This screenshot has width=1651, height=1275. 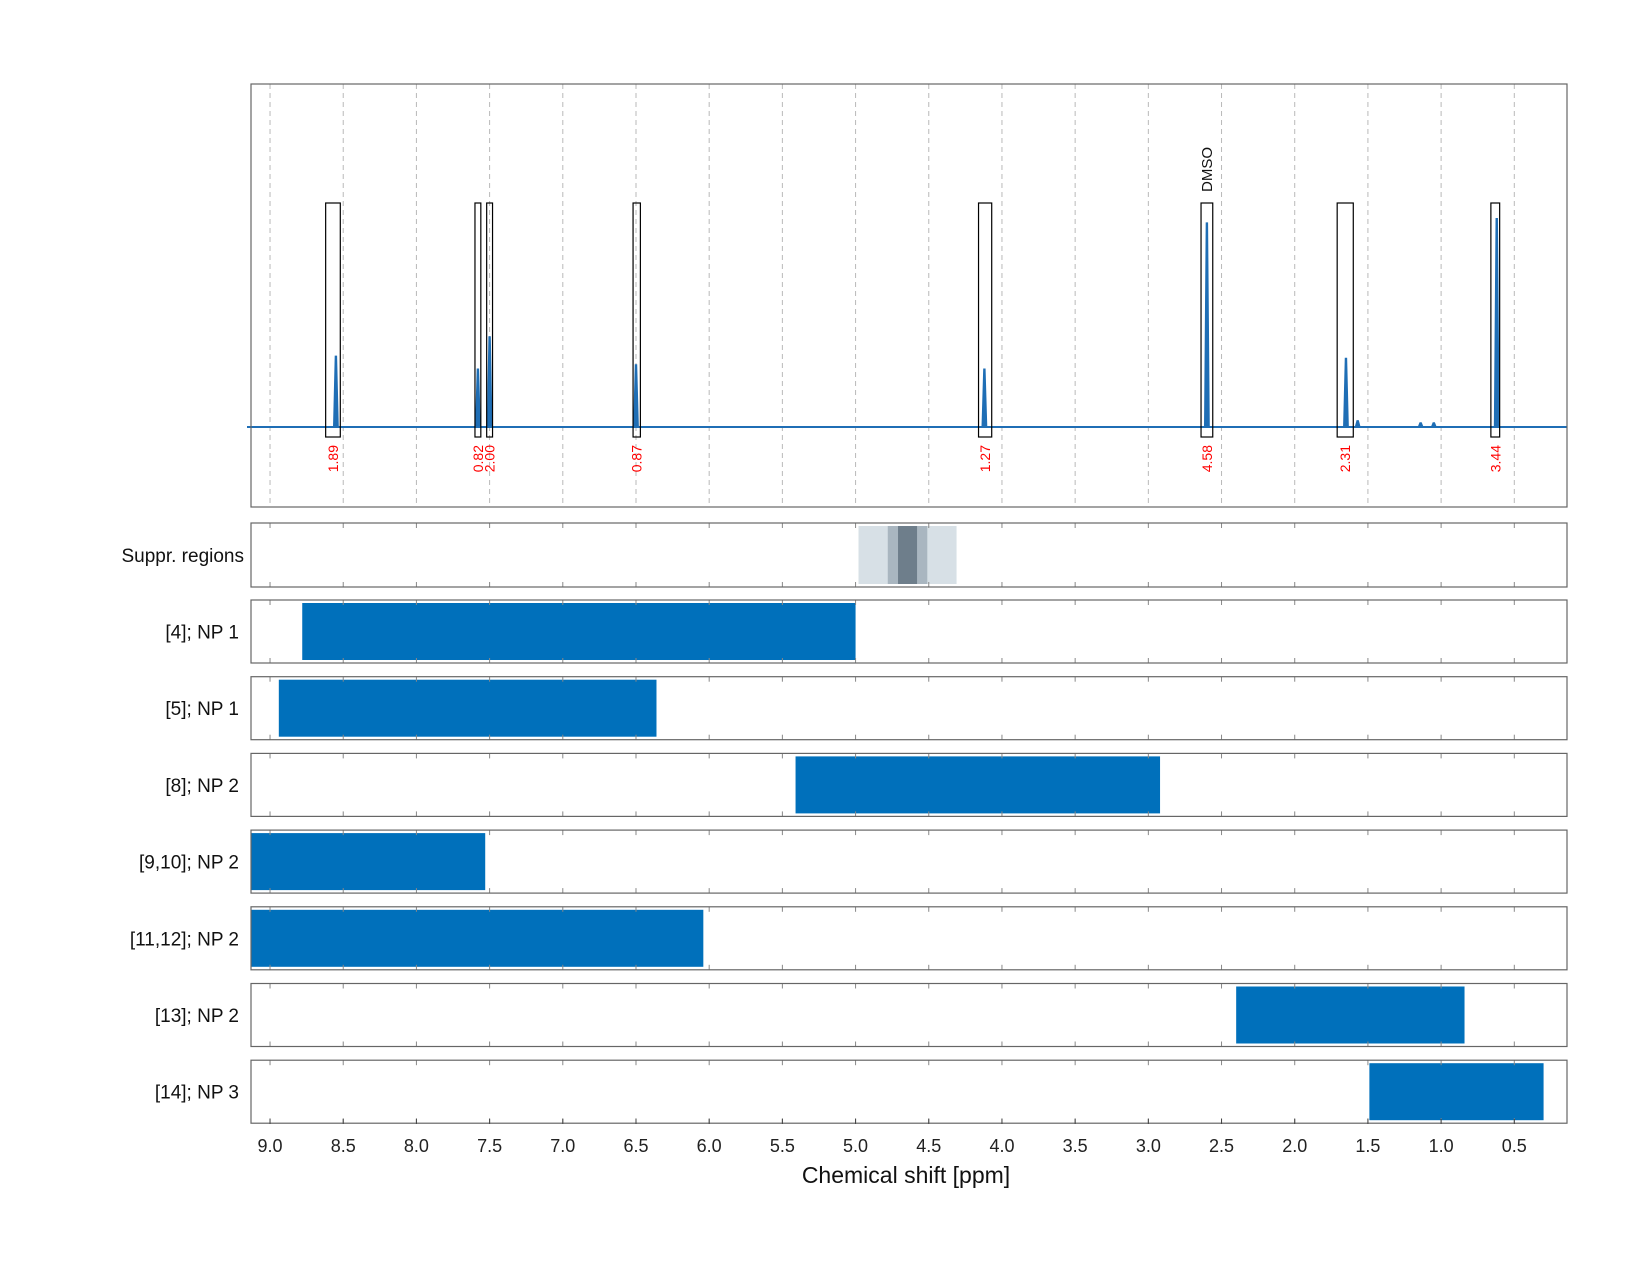 I want to click on x-tick-label-15: 1.5, so click(x=1367, y=1146).